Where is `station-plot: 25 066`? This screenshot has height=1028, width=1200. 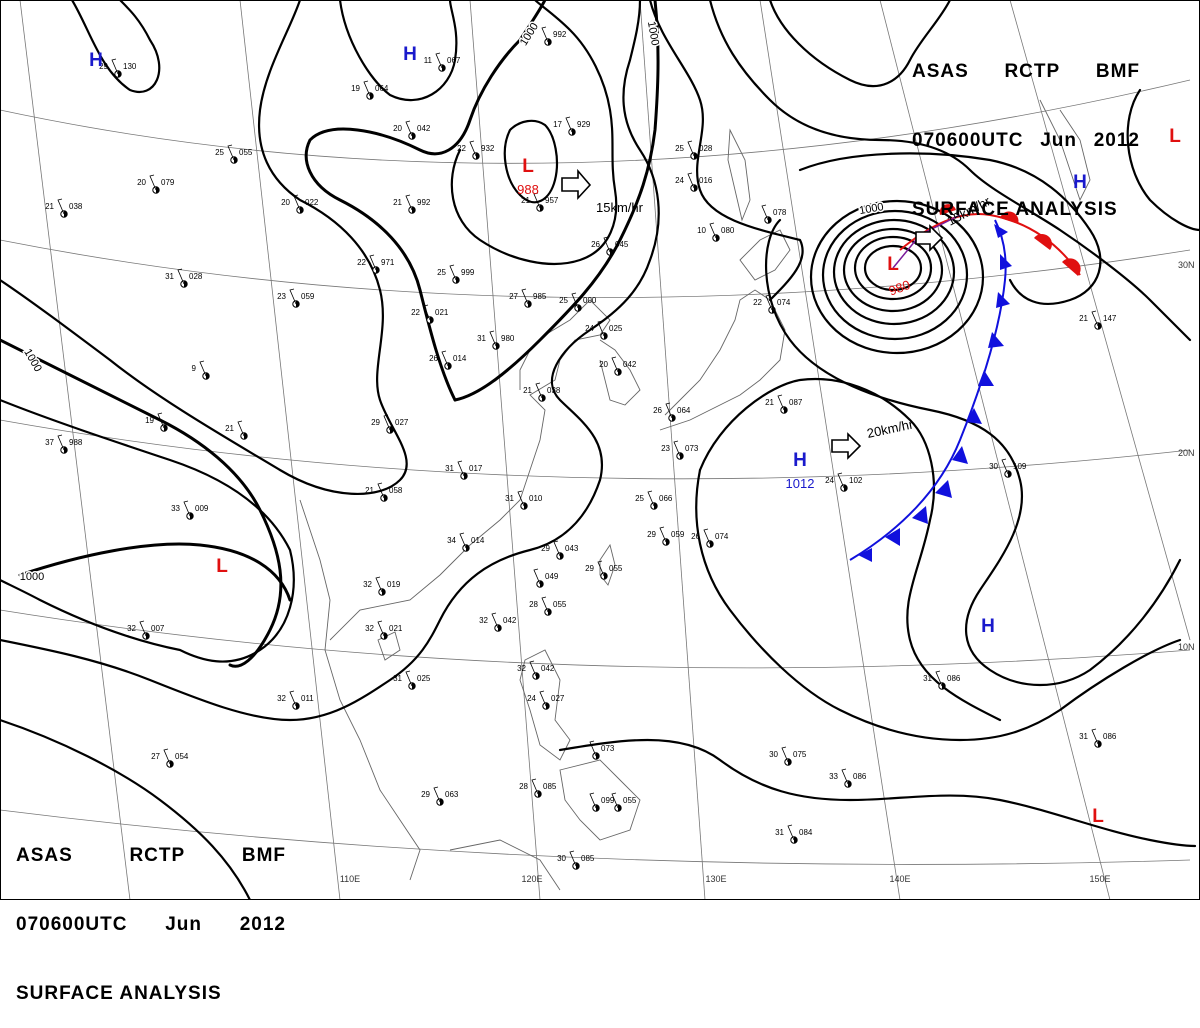 station-plot: 25 066 is located at coordinates (654, 500).